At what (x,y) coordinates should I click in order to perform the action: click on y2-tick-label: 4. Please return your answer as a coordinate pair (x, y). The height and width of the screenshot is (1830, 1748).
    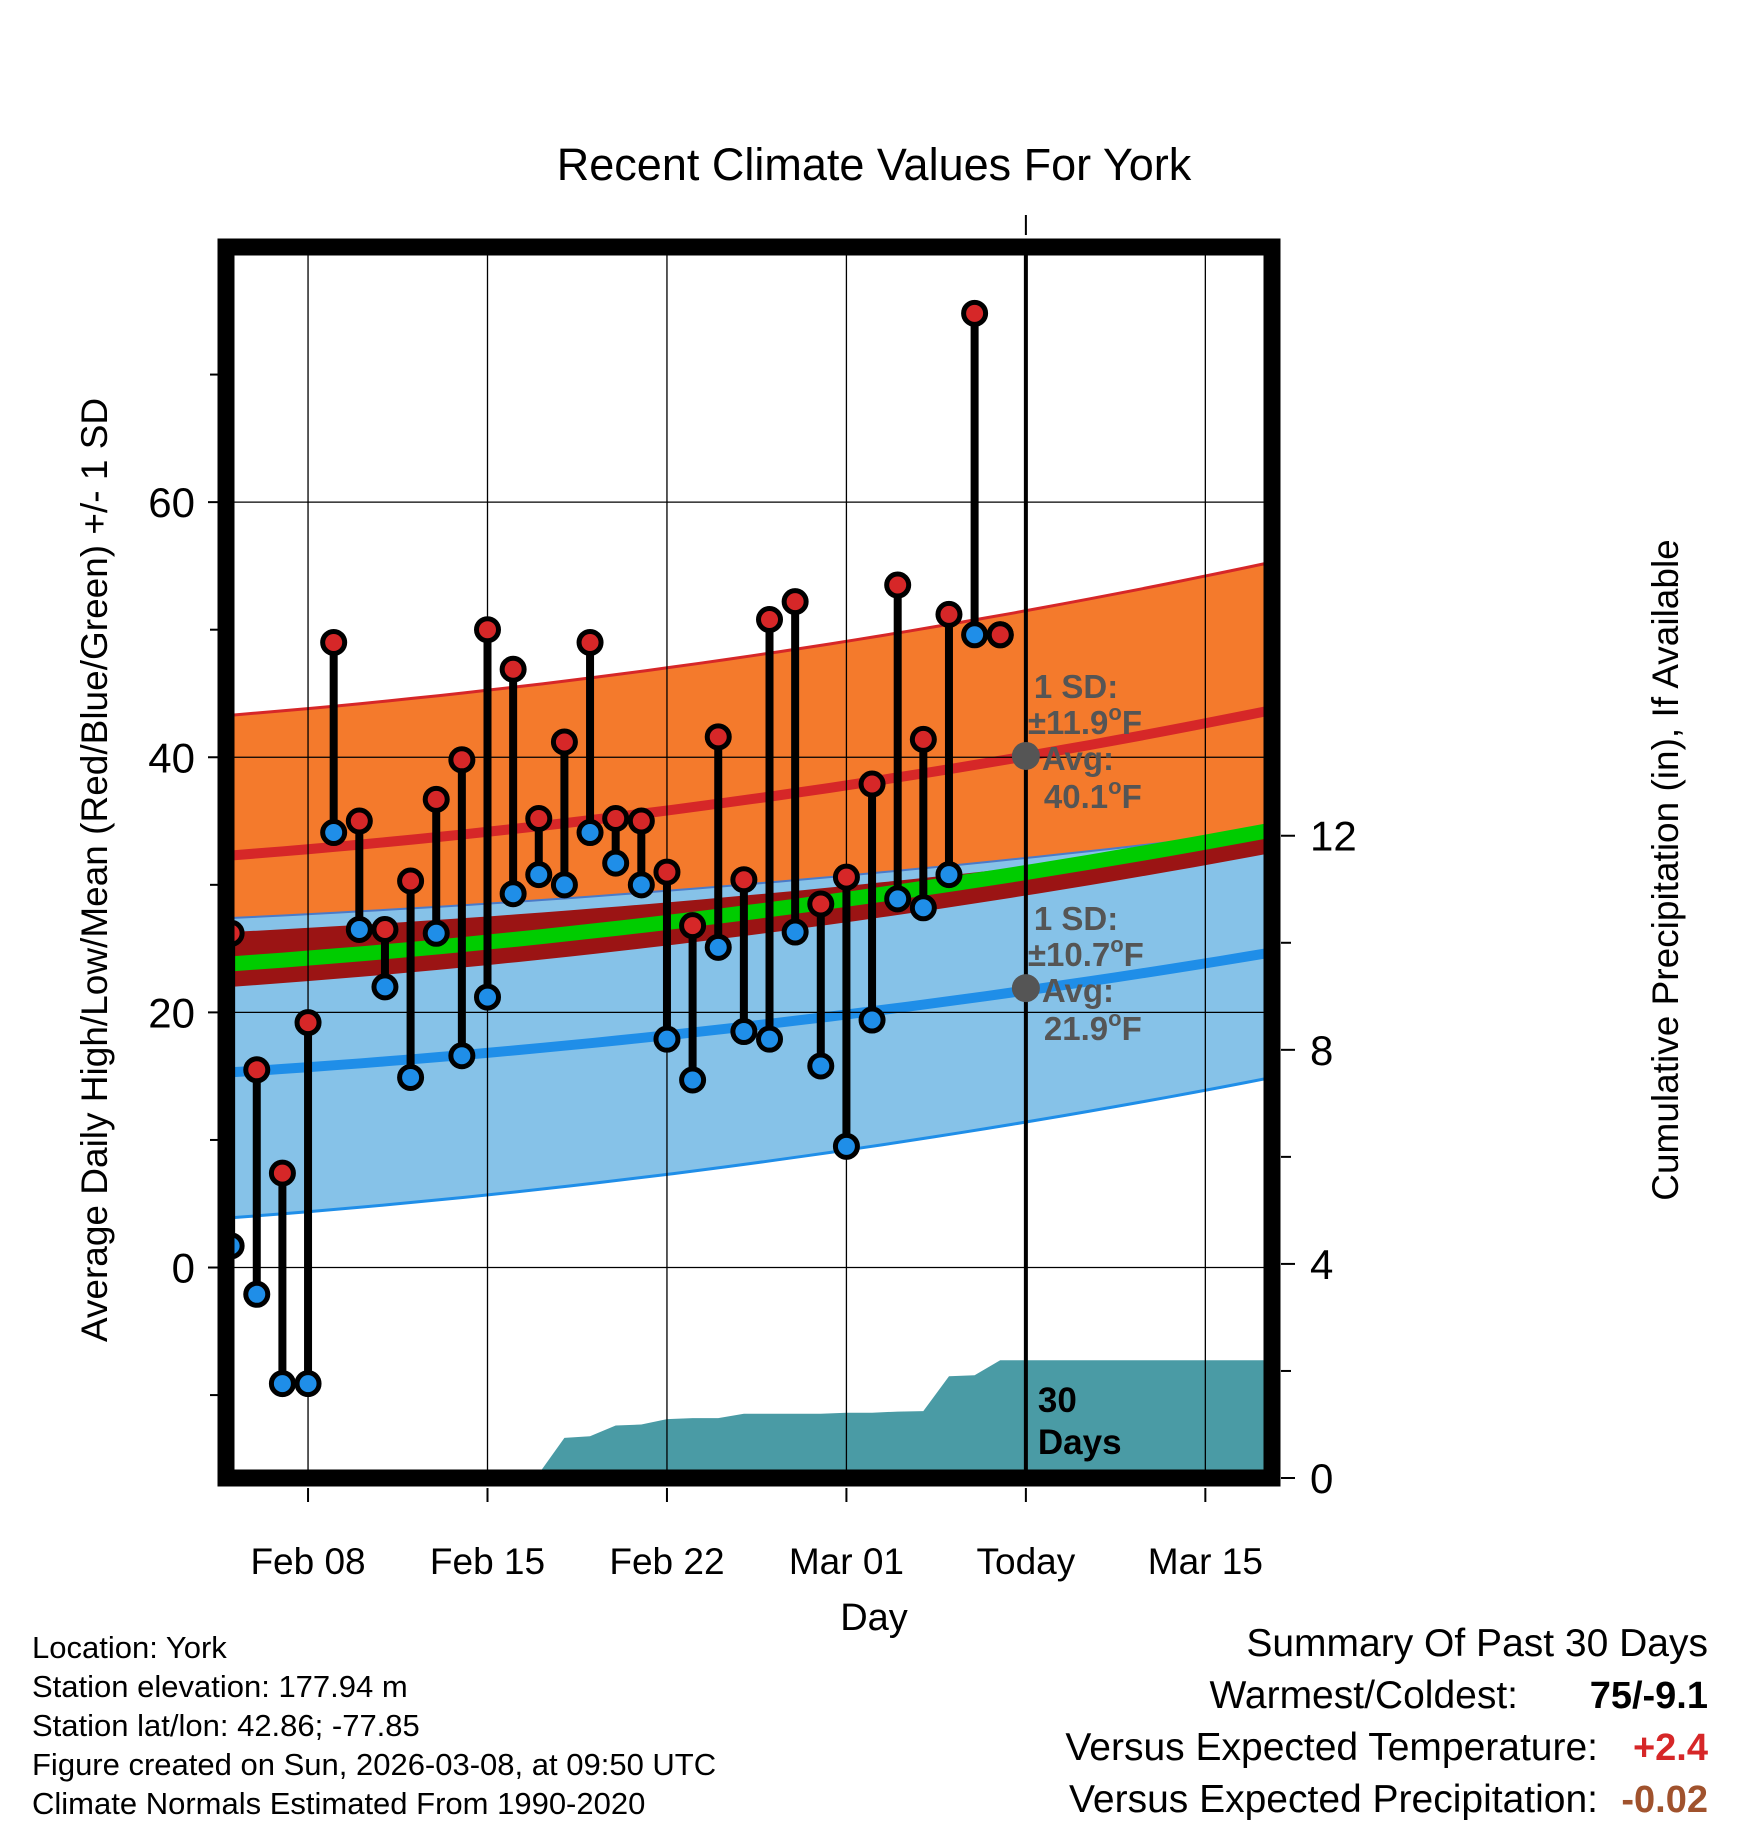
    Looking at the image, I should click on (1321, 1264).